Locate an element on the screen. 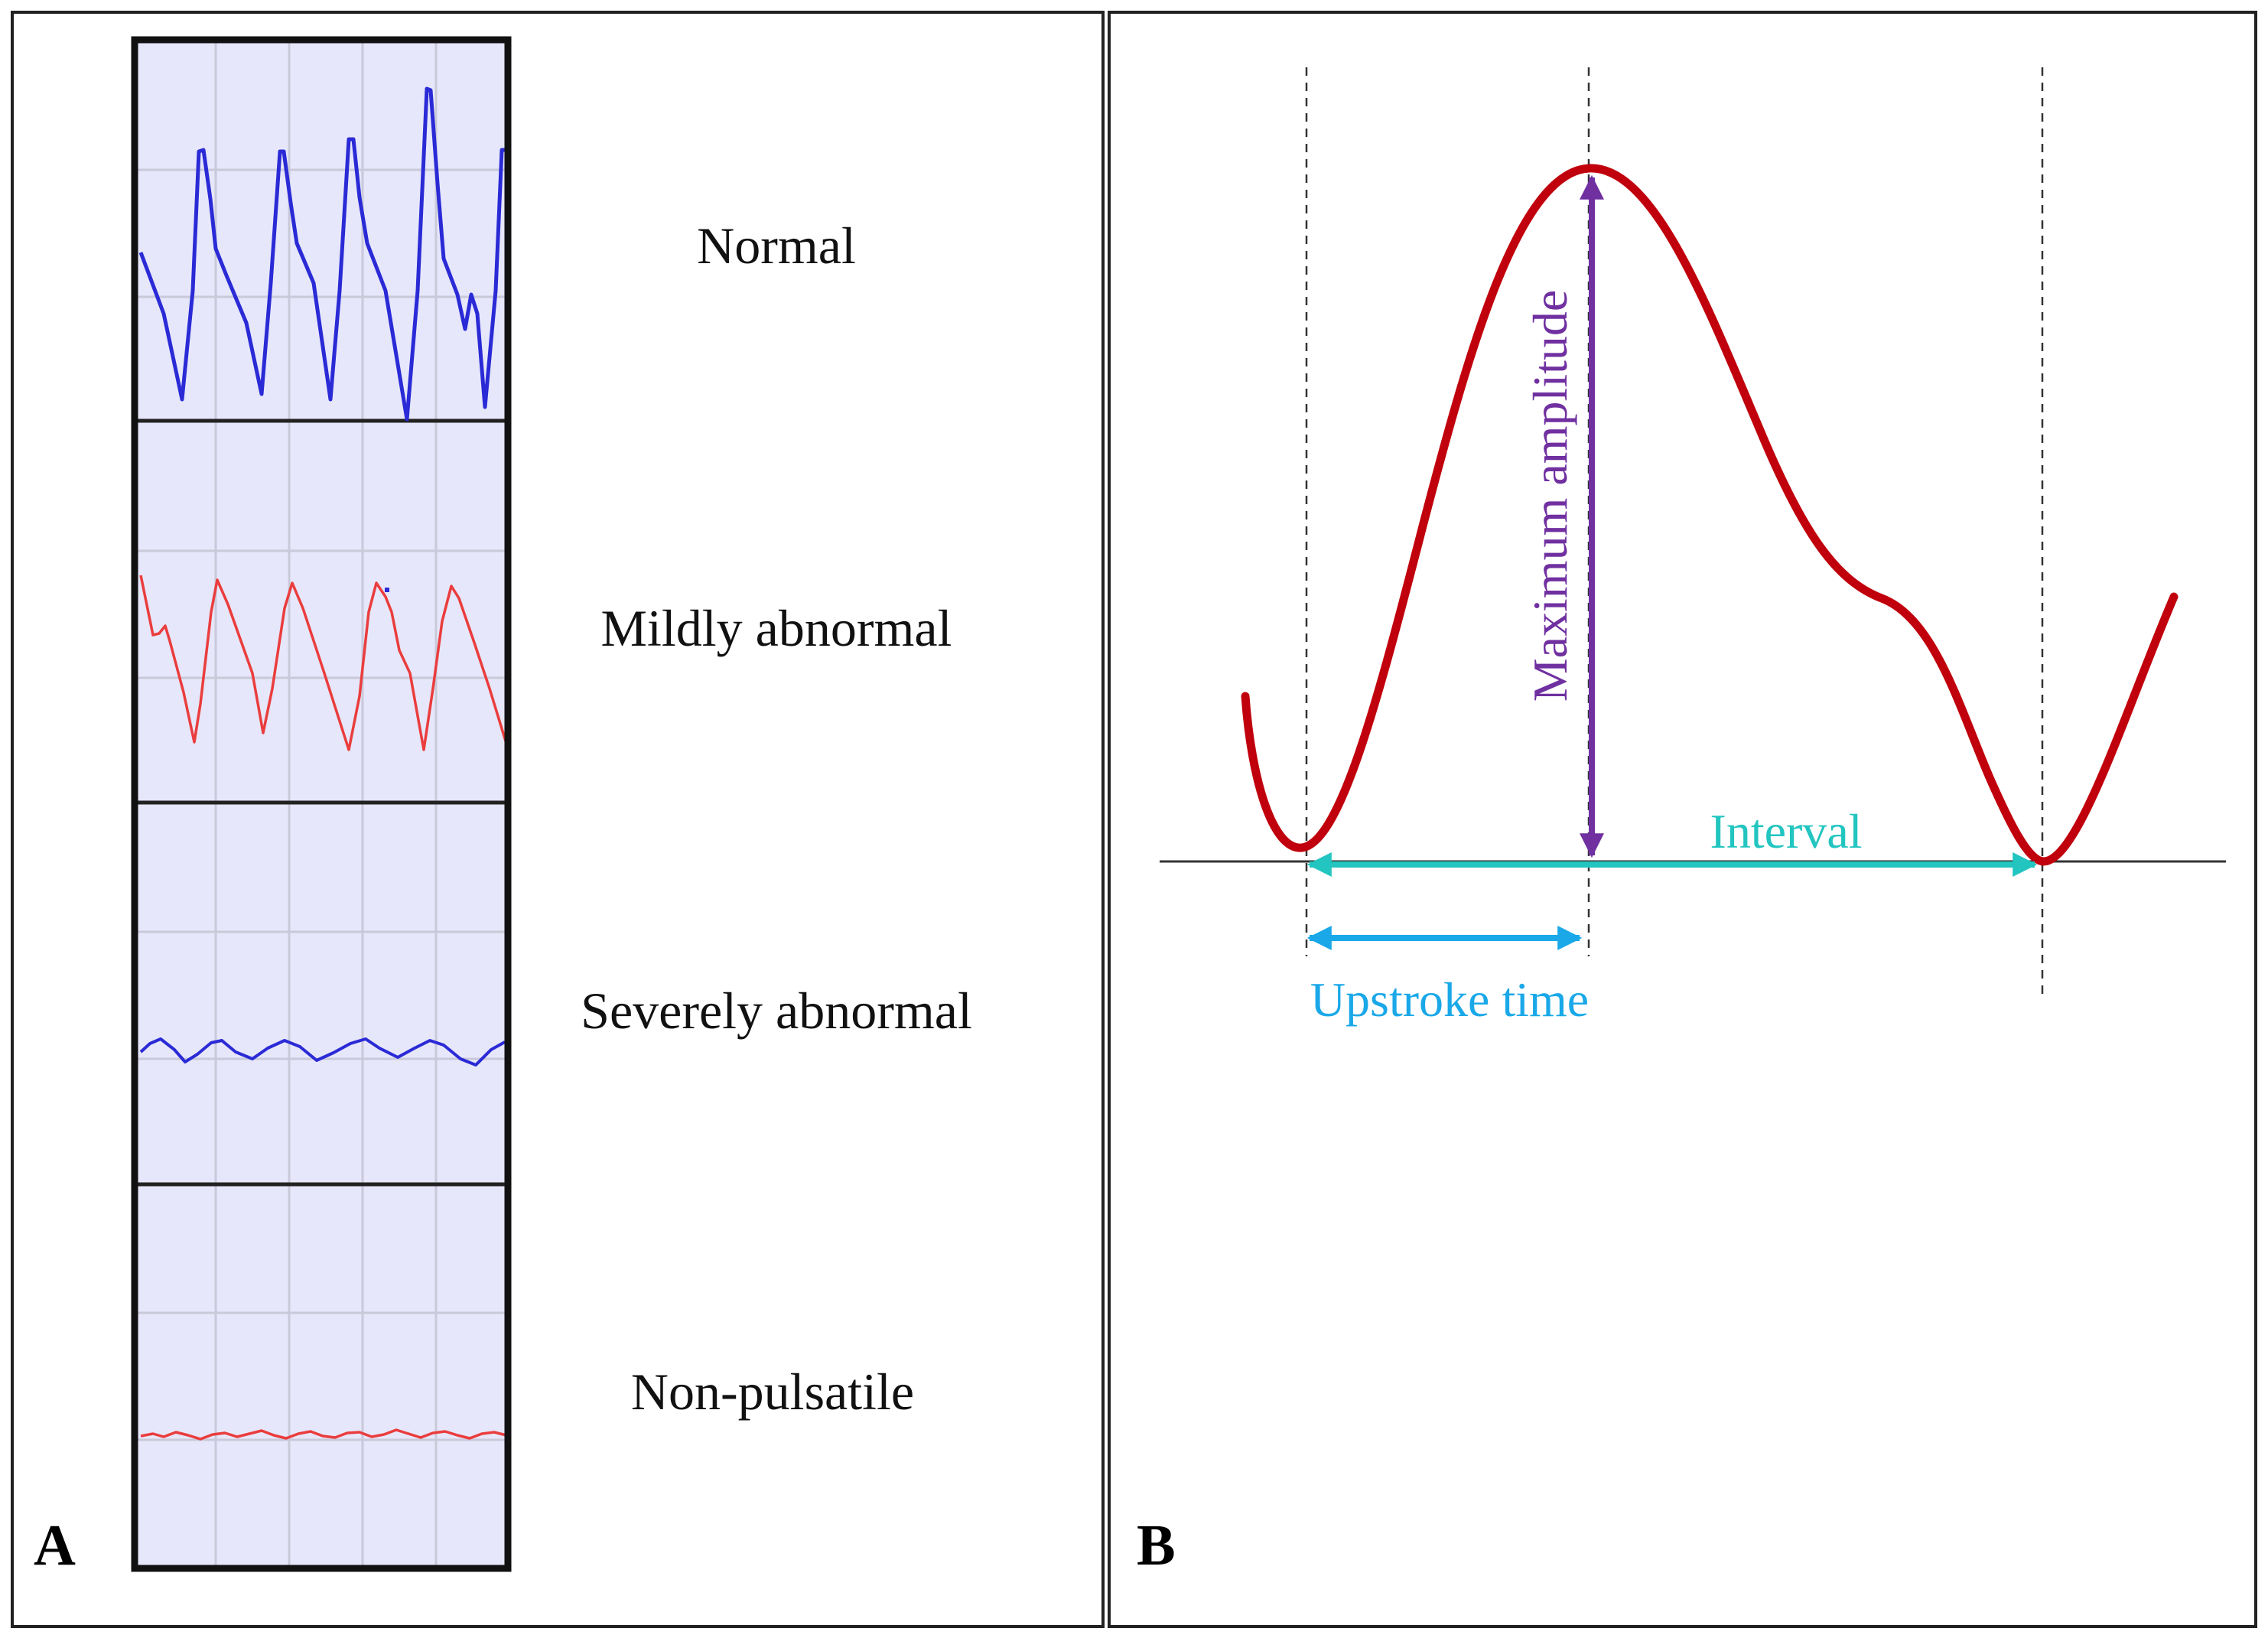 This screenshot has width=2268, height=1638. trace-non-pulsatile is located at coordinates (323, 1434).